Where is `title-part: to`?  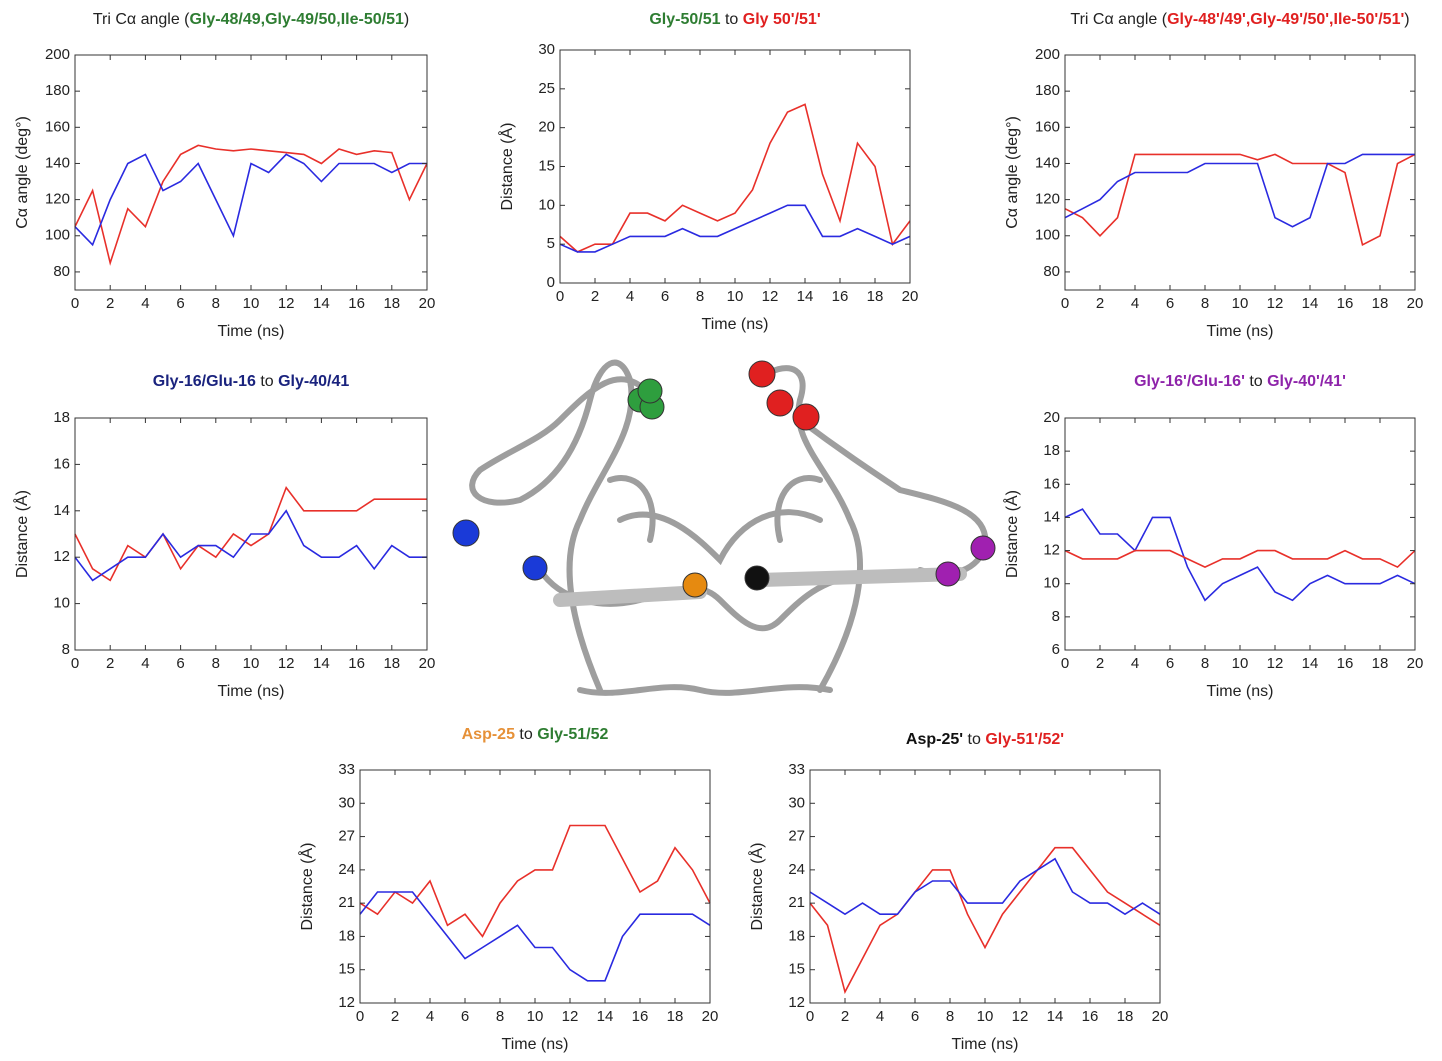 title-part: to is located at coordinates (526, 734).